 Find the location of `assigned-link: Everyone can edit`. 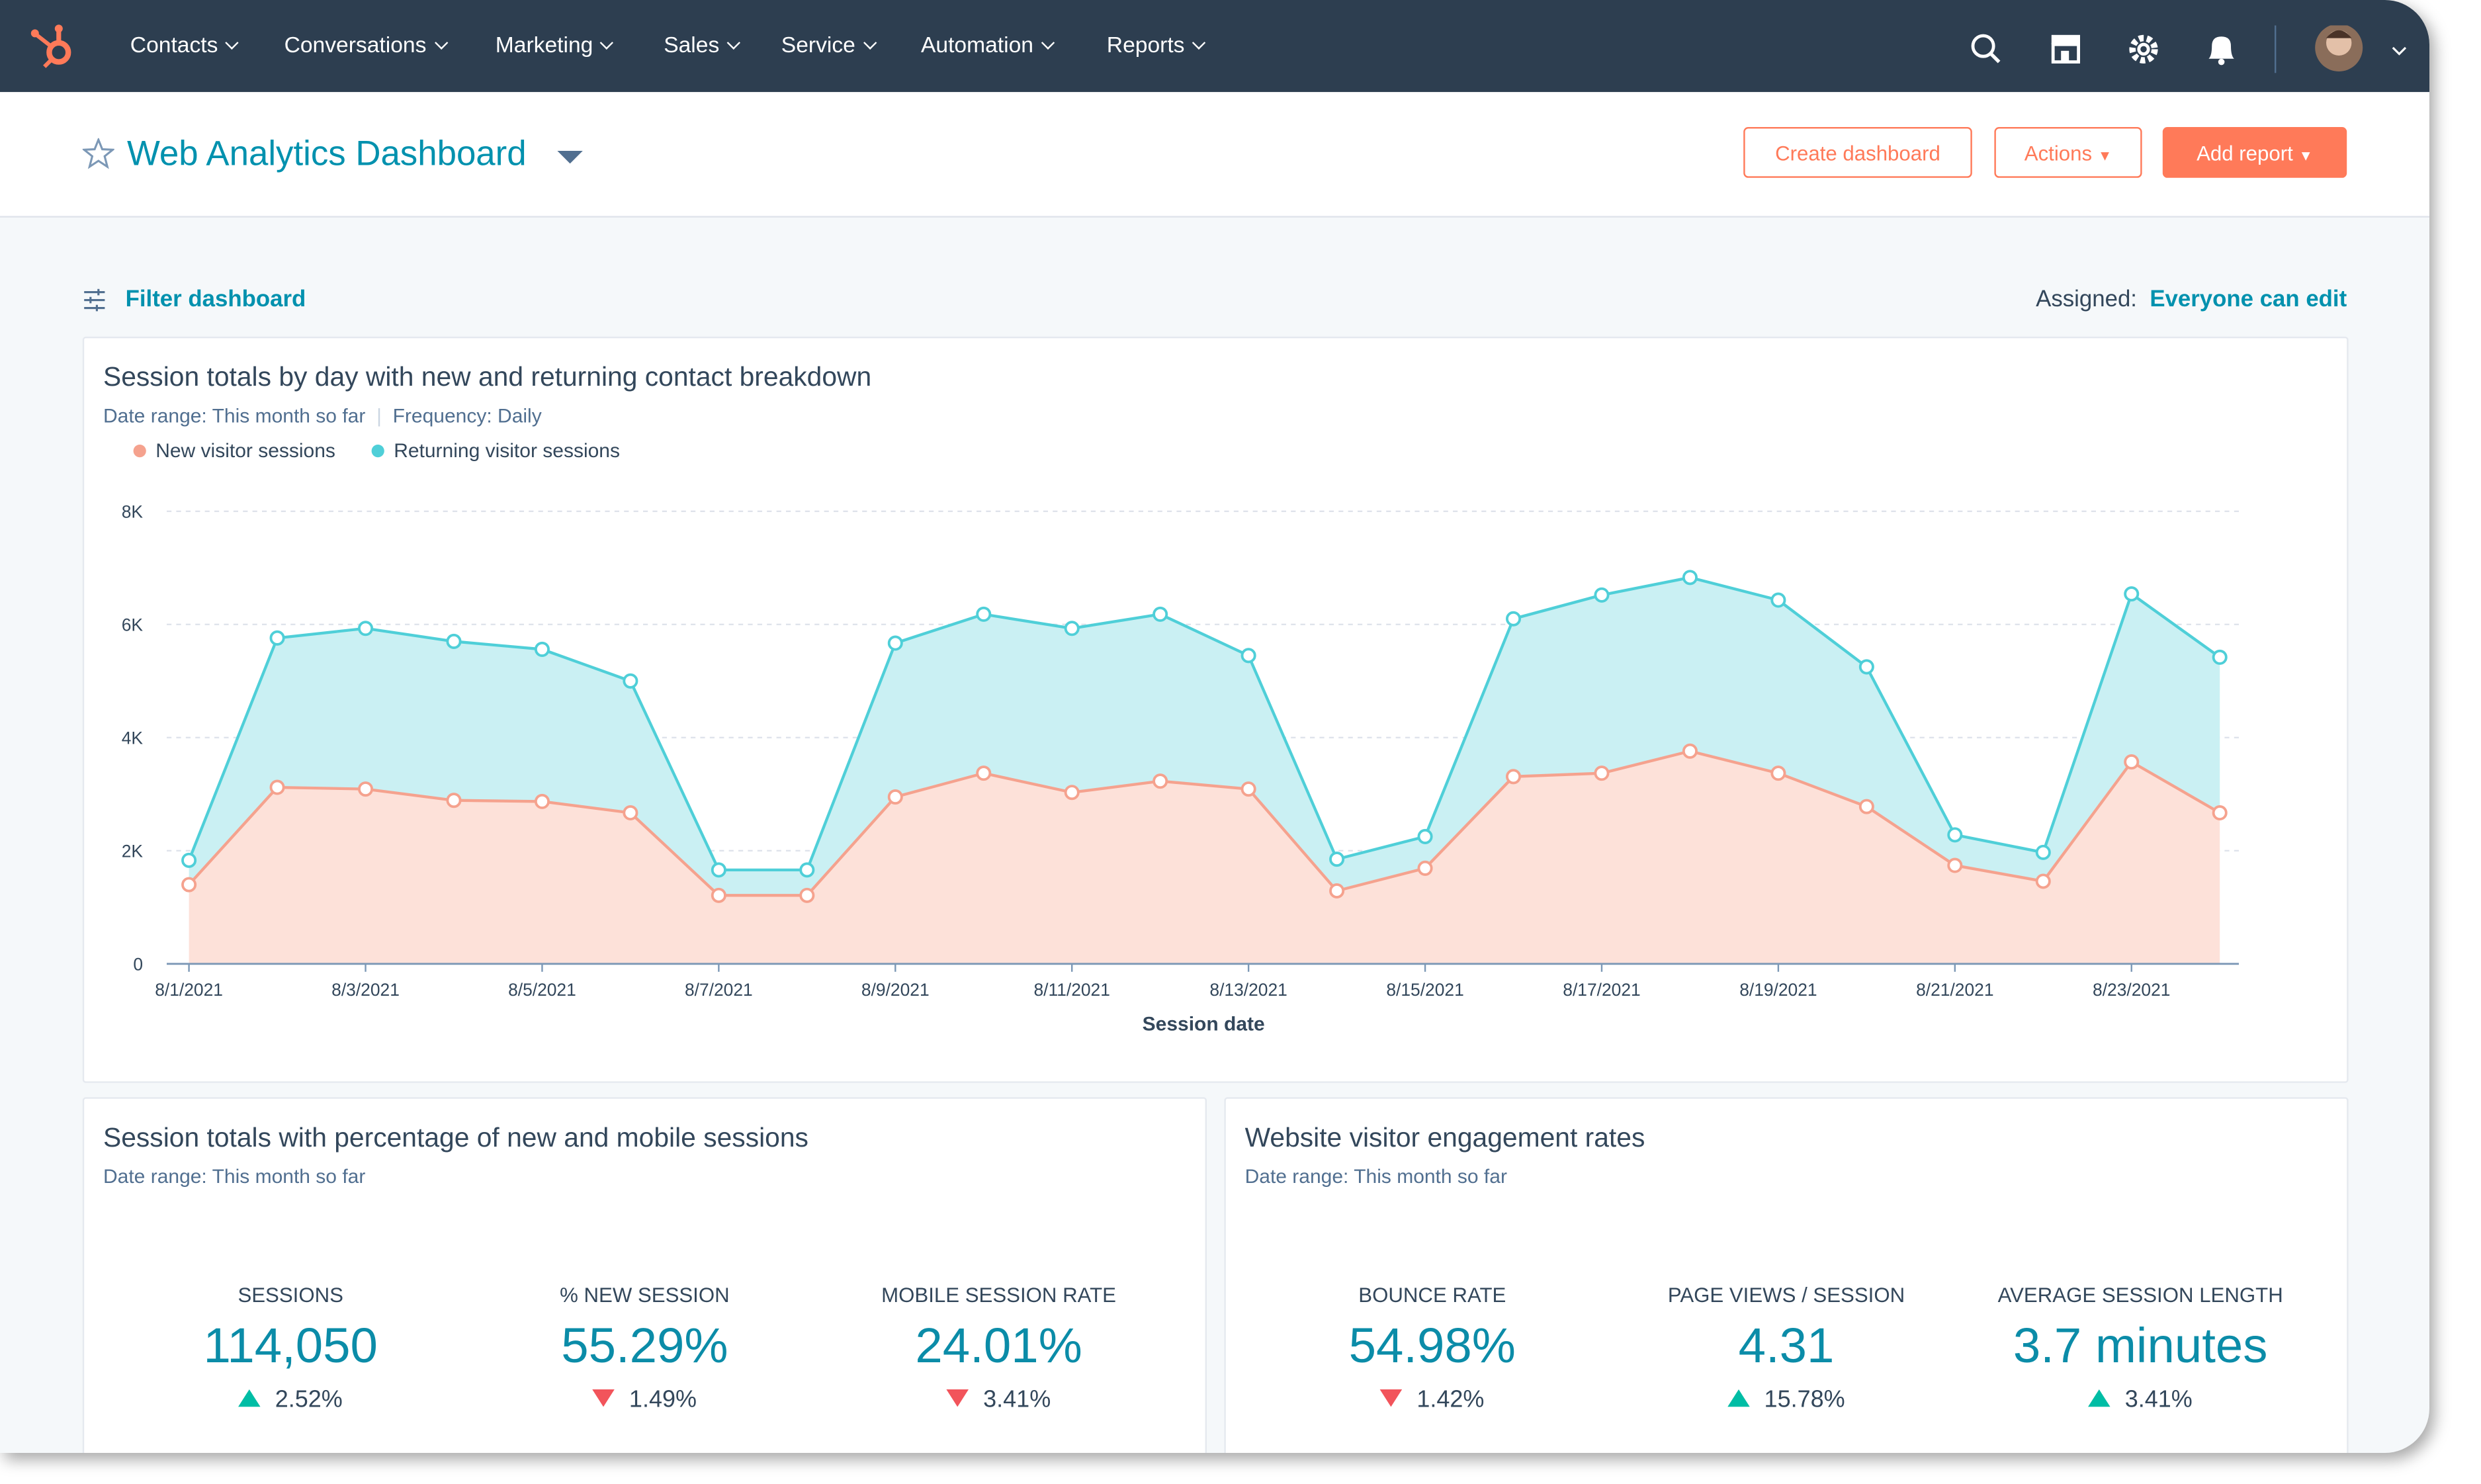

assigned-link: Everyone can edit is located at coordinates (2248, 300).